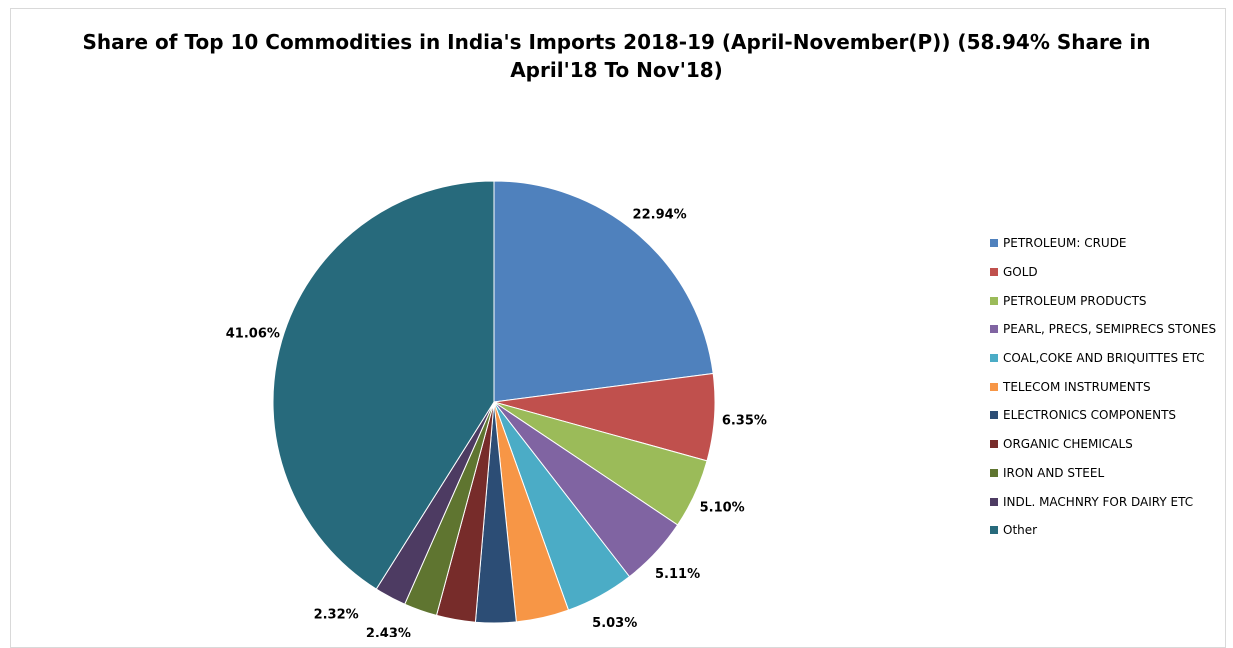  Describe the element at coordinates (1020, 272) in the screenshot. I see `legend-label-1: GOLD` at that location.